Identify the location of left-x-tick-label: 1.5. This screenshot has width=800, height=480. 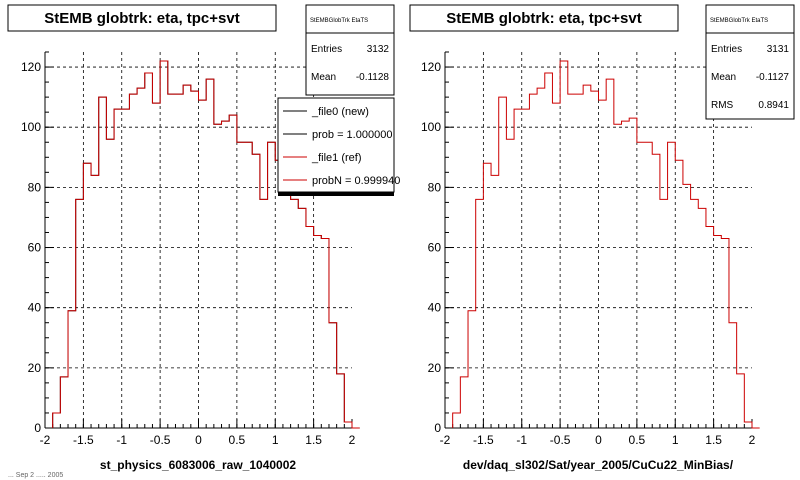
(313, 440).